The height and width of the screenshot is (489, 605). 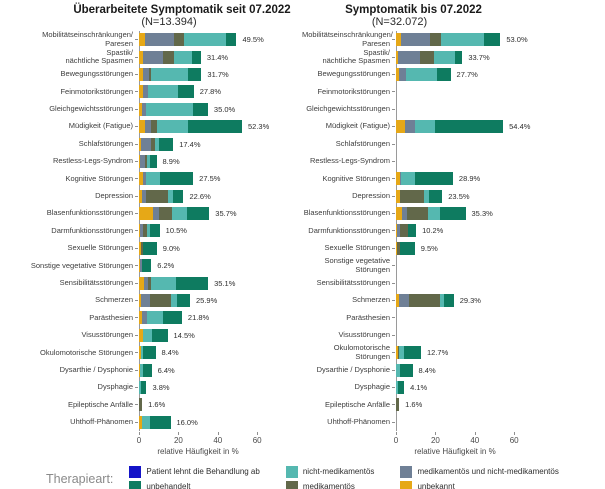 What do you see at coordinates (427, 370) in the screenshot?
I see `value-label: 8.4%` at bounding box center [427, 370].